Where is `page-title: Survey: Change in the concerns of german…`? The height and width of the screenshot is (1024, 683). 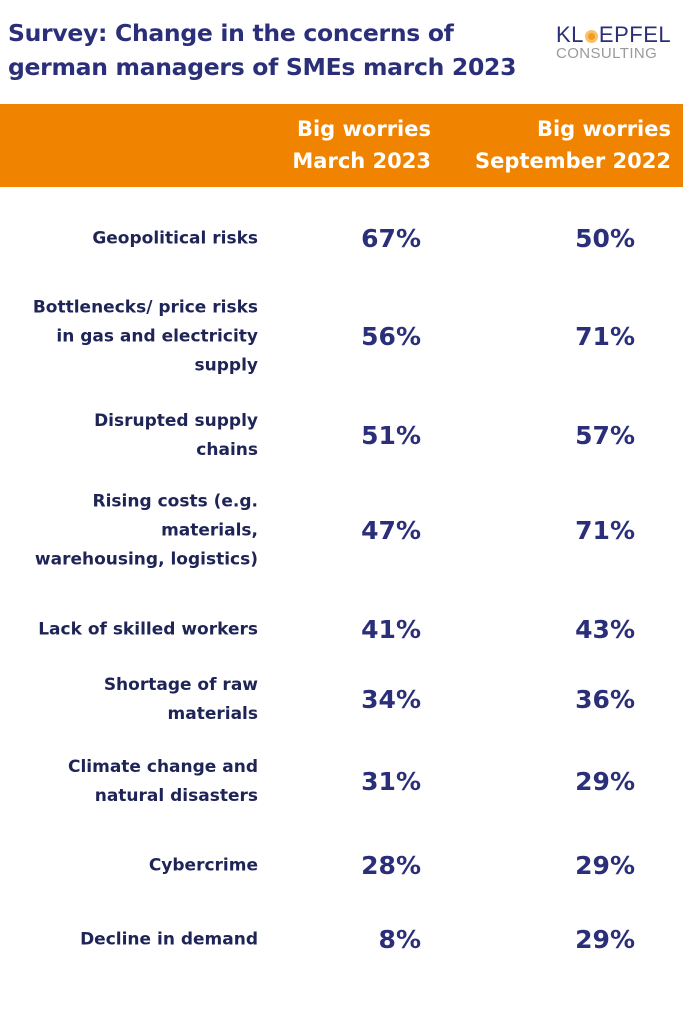
page-title: Survey: Change in the concerns of german… is located at coordinates (268, 50).